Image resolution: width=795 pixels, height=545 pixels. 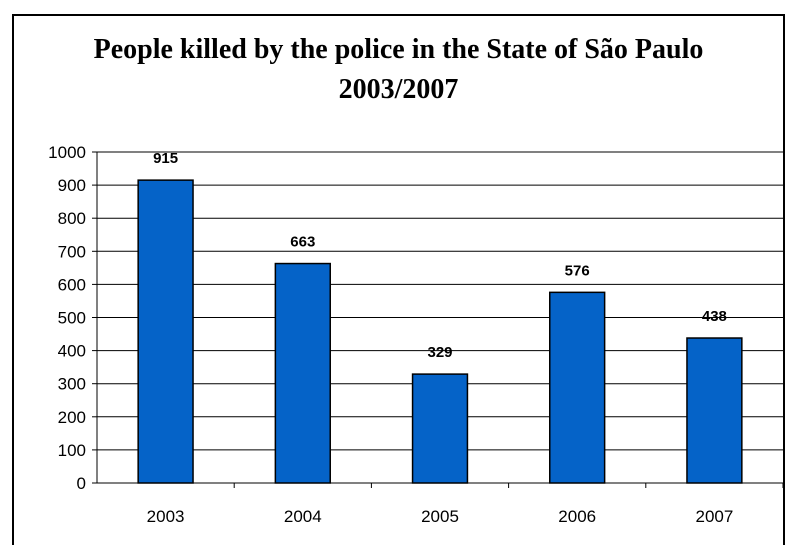 What do you see at coordinates (714, 516) in the screenshot?
I see `x-tick-label: 2007` at bounding box center [714, 516].